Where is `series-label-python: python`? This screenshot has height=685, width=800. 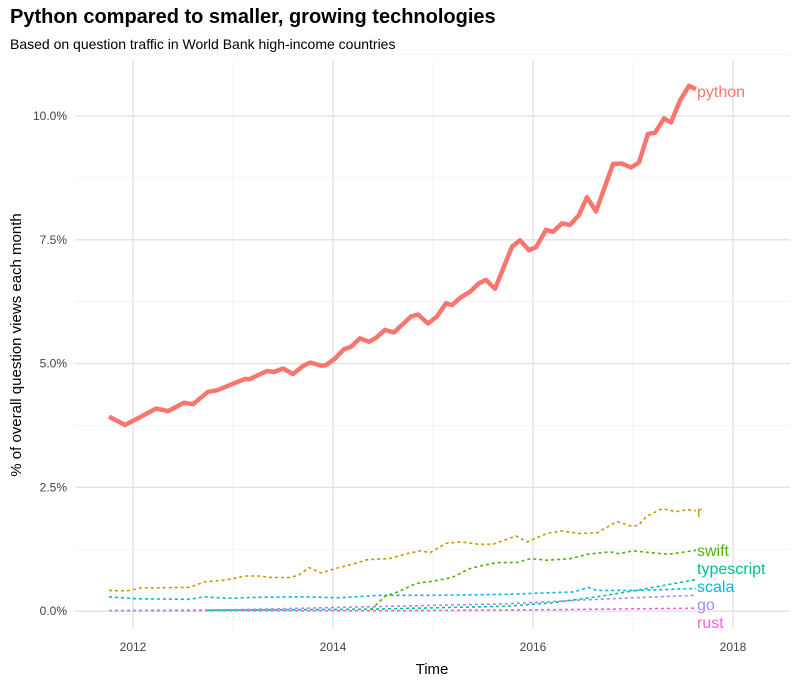 series-label-python: python is located at coordinates (721, 92).